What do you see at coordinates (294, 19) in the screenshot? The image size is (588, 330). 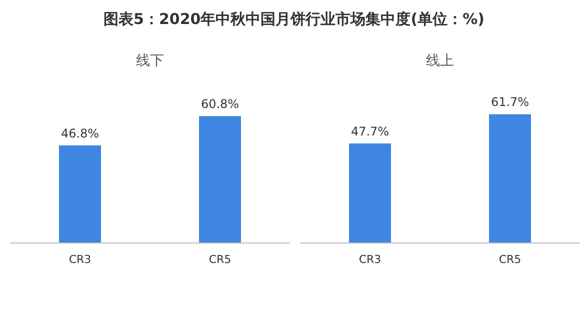 I see `text: 图表5：2020年中秋中国月饼行业市场集中度(单位：%)` at bounding box center [294, 19].